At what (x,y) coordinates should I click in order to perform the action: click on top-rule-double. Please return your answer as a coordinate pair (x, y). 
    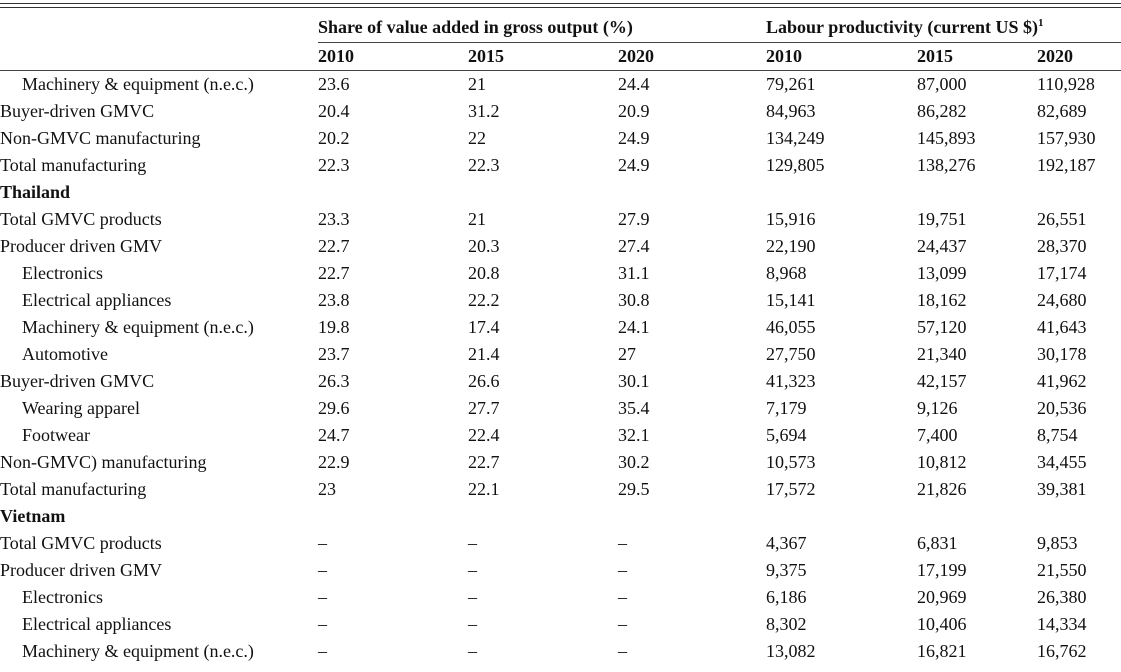
    Looking at the image, I should click on (560, 7).